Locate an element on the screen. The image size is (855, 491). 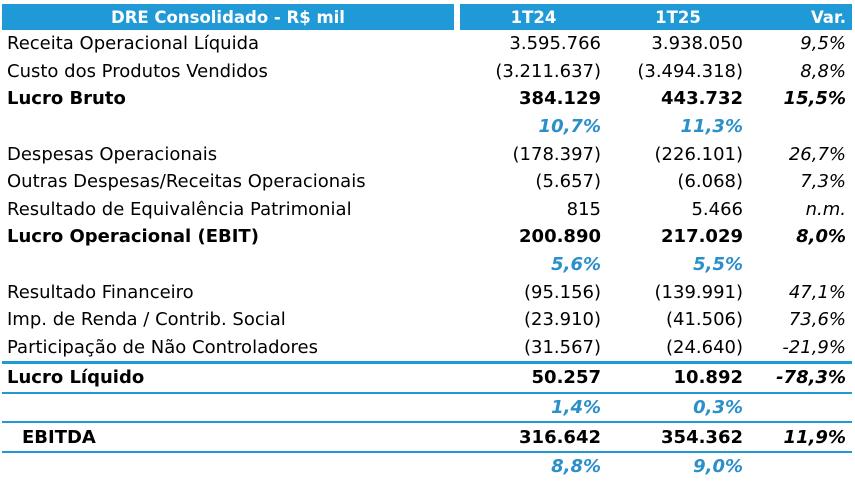
row-variation: 73,6% is located at coordinates (817, 320).